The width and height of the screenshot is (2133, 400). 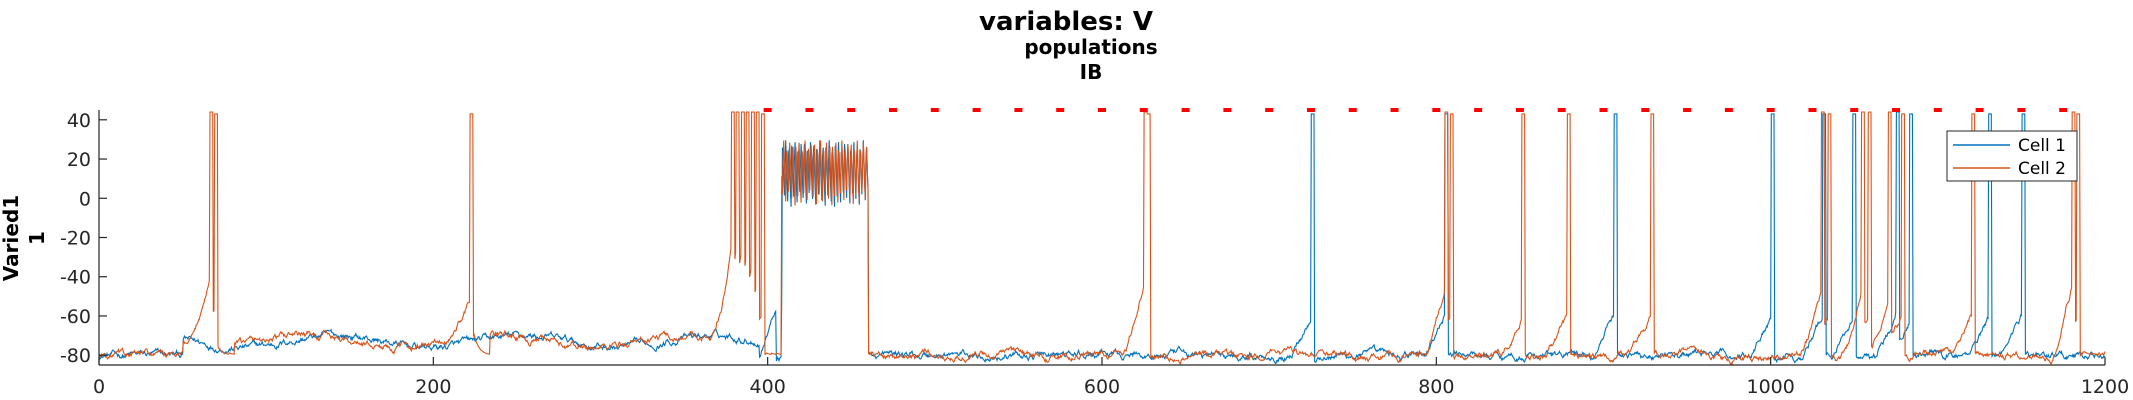 What do you see at coordinates (79, 160) in the screenshot?
I see `y-tick-label: 20` at bounding box center [79, 160].